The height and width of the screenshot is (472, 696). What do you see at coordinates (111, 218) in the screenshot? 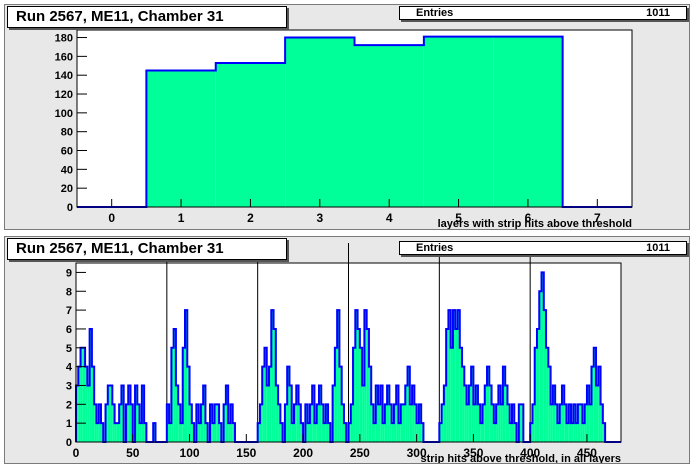
I see `x-tick-label: 0` at bounding box center [111, 218].